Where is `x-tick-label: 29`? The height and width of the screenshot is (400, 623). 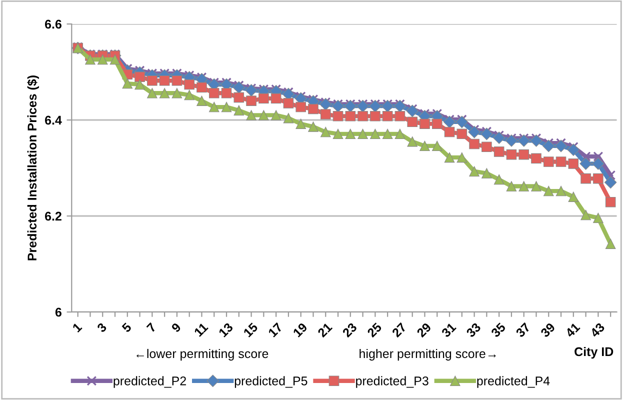 x-tick-label: 29 is located at coordinates (424, 330).